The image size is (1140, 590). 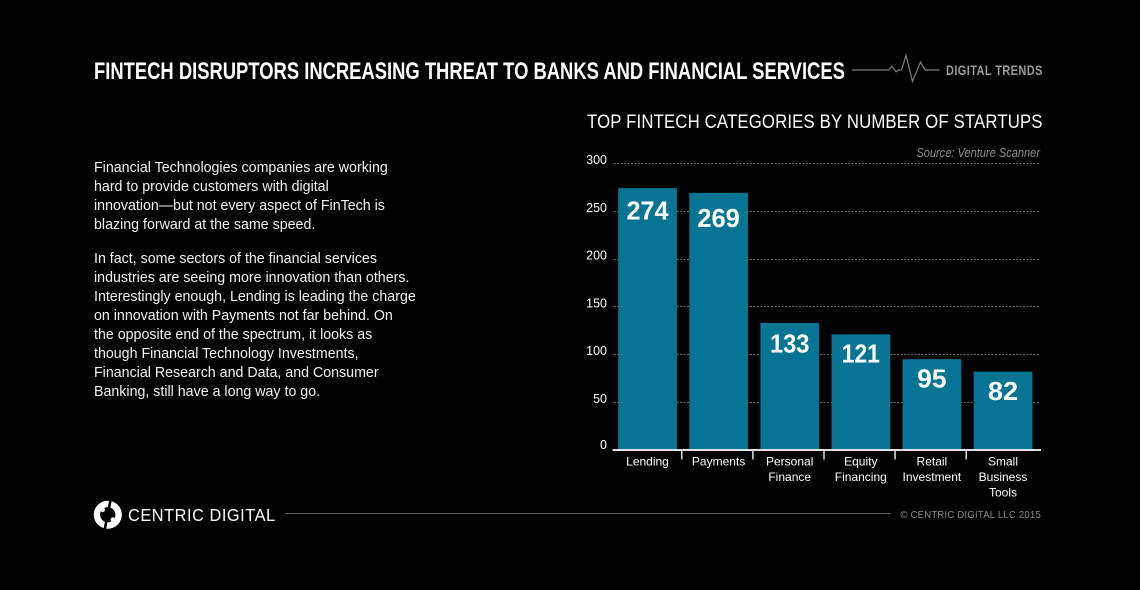 I want to click on svg-text: 200, so click(x=596, y=256).